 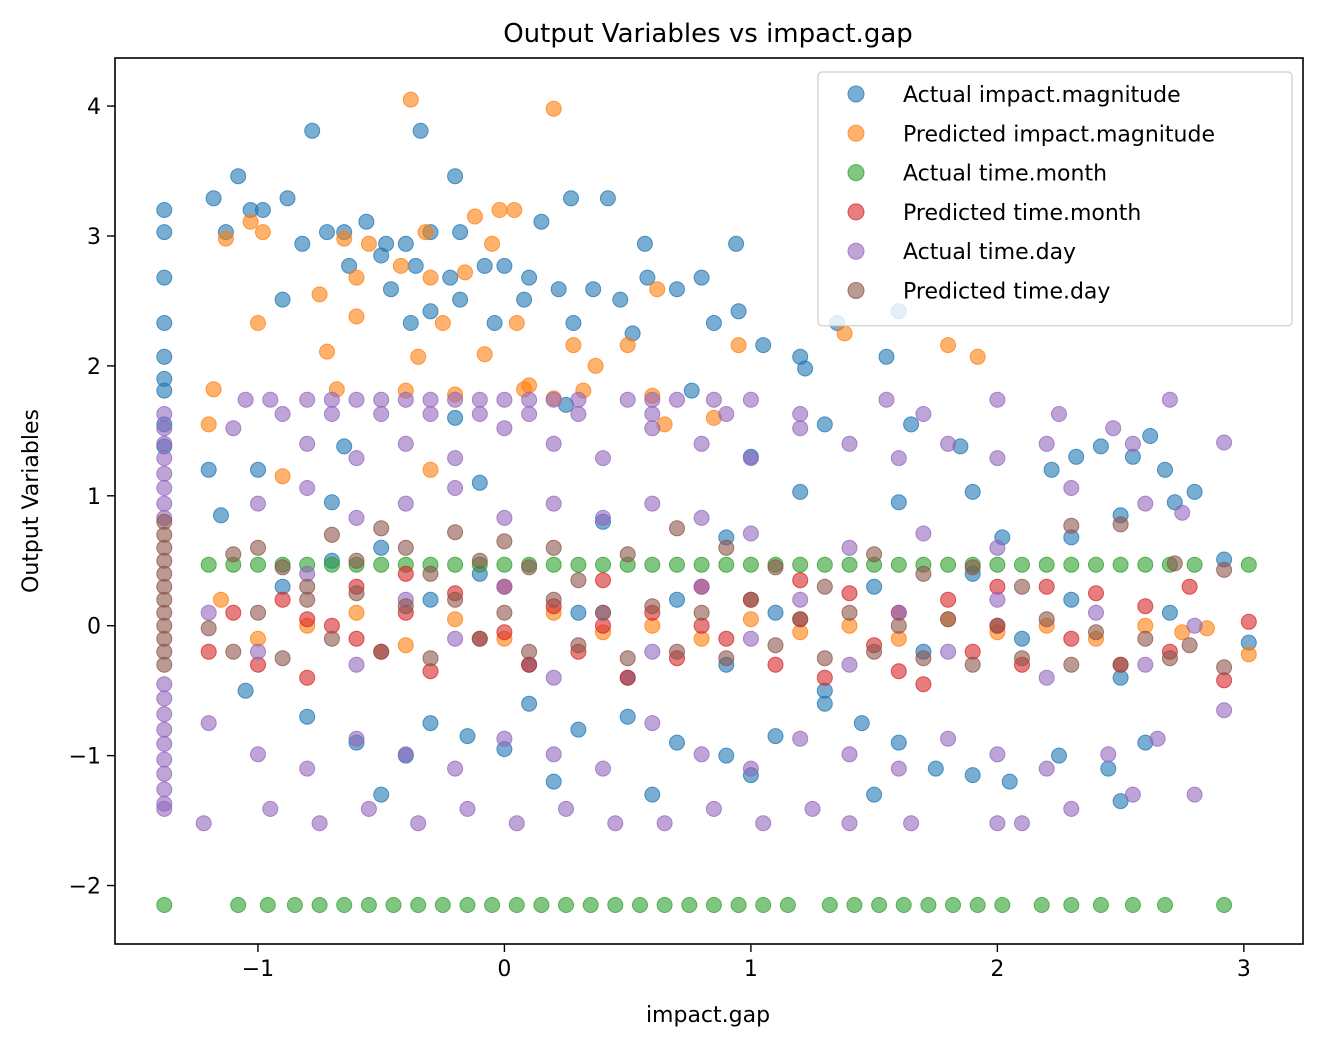 I want to click on x-tick-label: −1, so click(x=258, y=969).